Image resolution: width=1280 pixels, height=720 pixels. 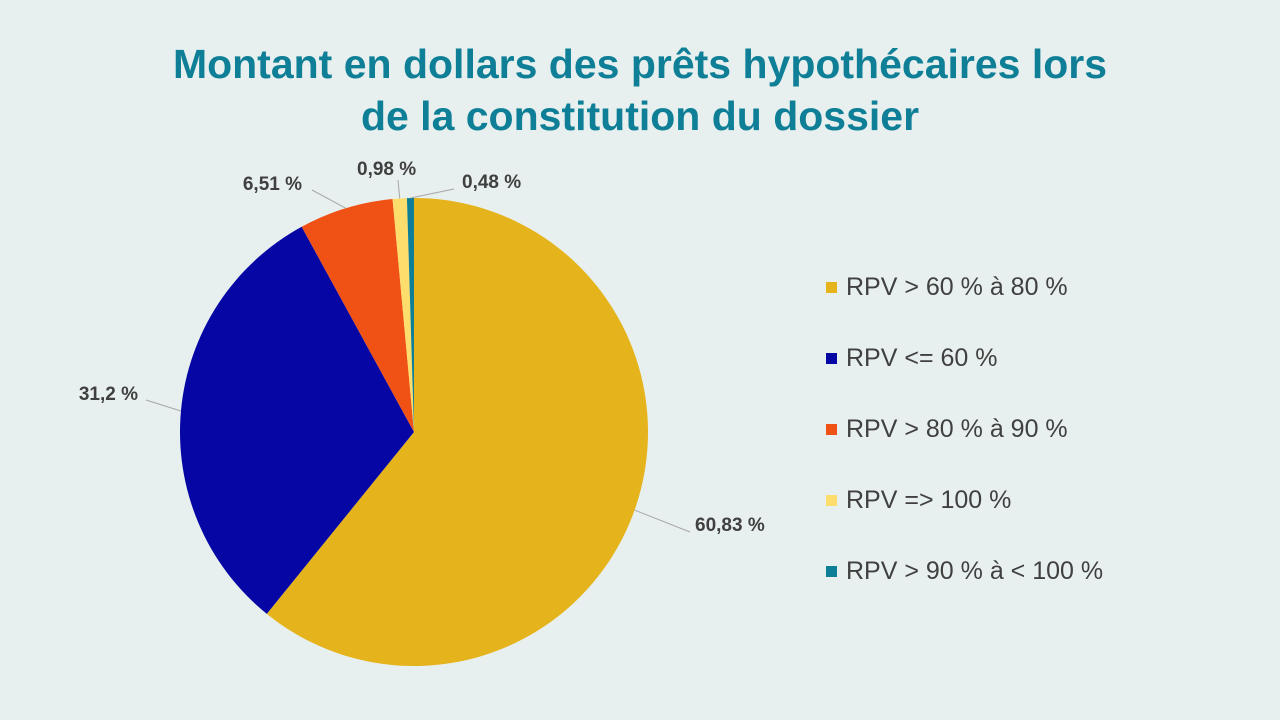 I want to click on chart-title-line-2: de la constitution du dossier, so click(x=640, y=116).